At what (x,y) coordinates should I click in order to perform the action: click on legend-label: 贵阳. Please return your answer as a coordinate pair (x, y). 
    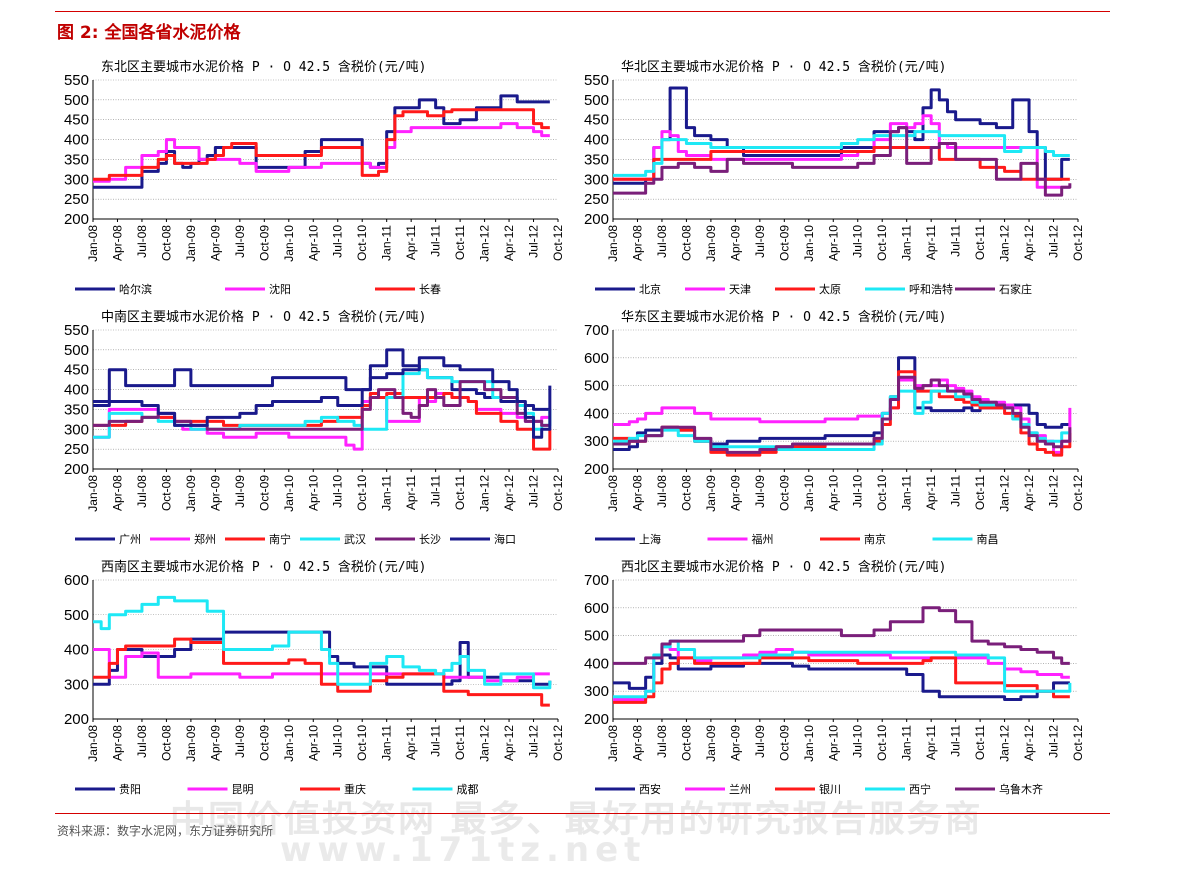
    Looking at the image, I should click on (130, 789).